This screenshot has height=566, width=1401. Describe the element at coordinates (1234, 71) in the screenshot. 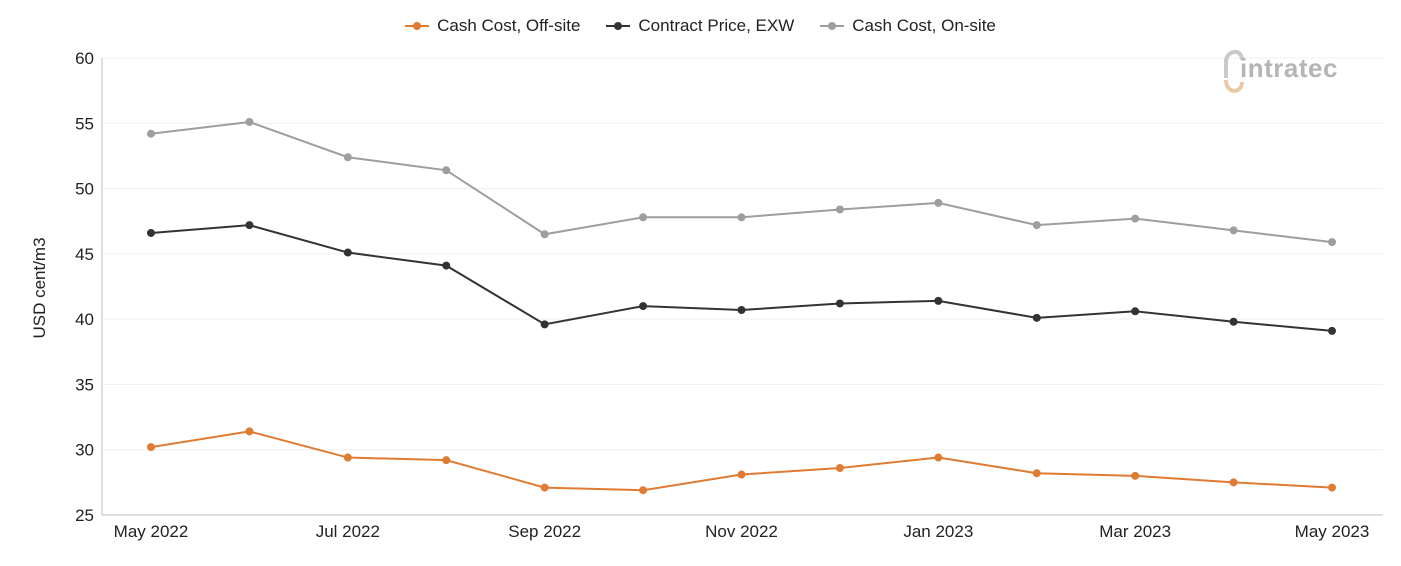

I see `intratec-logo-icon` at that location.